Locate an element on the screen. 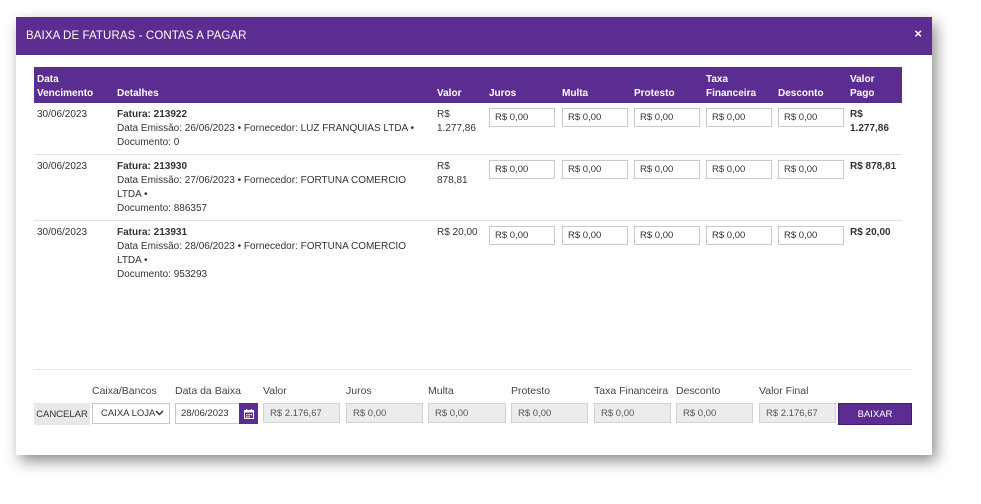  label-taxa-financeira: Taxa Financeira is located at coordinates (631, 391).